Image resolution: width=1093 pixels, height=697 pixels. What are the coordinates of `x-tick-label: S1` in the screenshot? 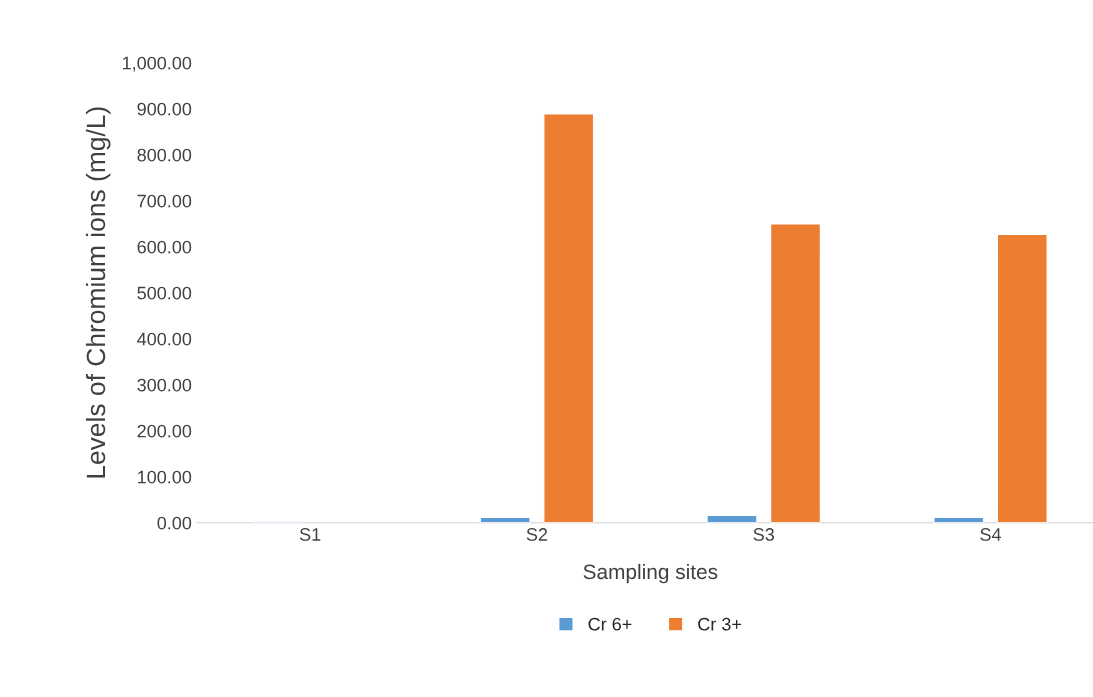 It's located at (310, 534).